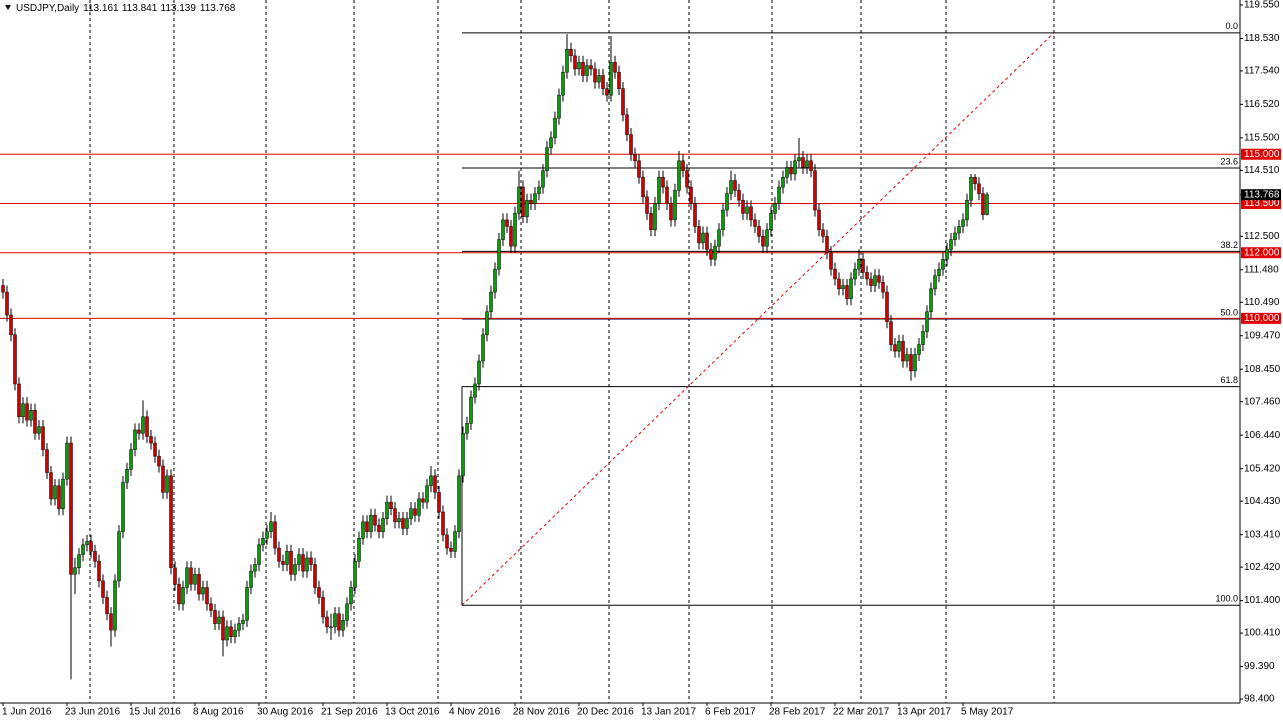 This screenshot has height=723, width=1283. I want to click on y-tick-label: 104.430, so click(1262, 501).